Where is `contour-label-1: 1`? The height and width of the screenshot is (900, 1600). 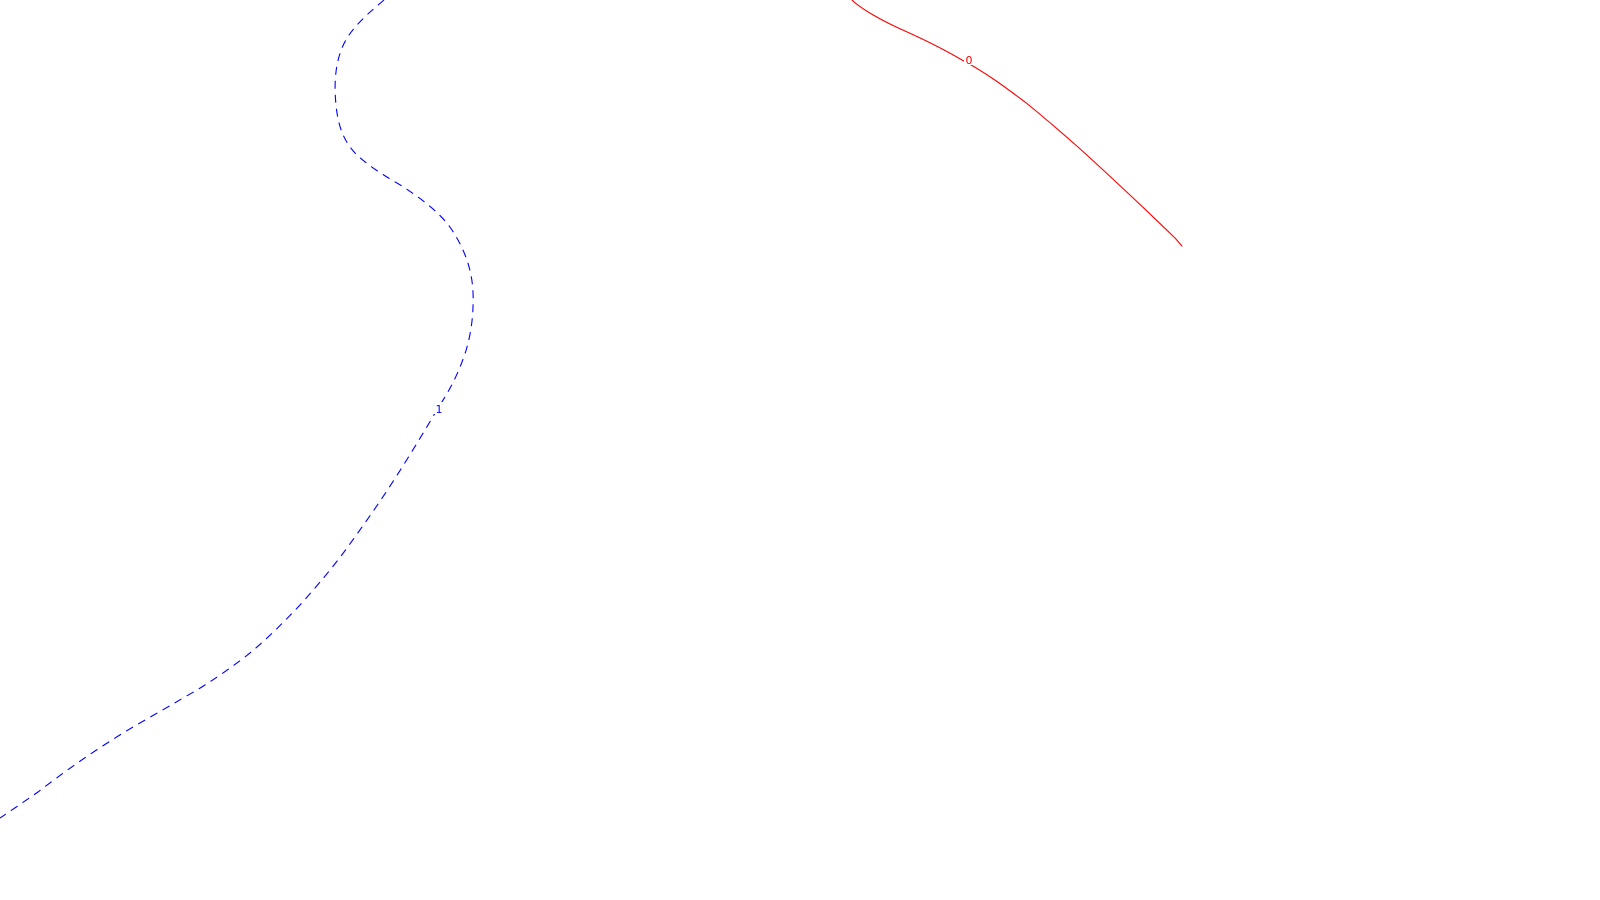 contour-label-1: 1 is located at coordinates (439, 409).